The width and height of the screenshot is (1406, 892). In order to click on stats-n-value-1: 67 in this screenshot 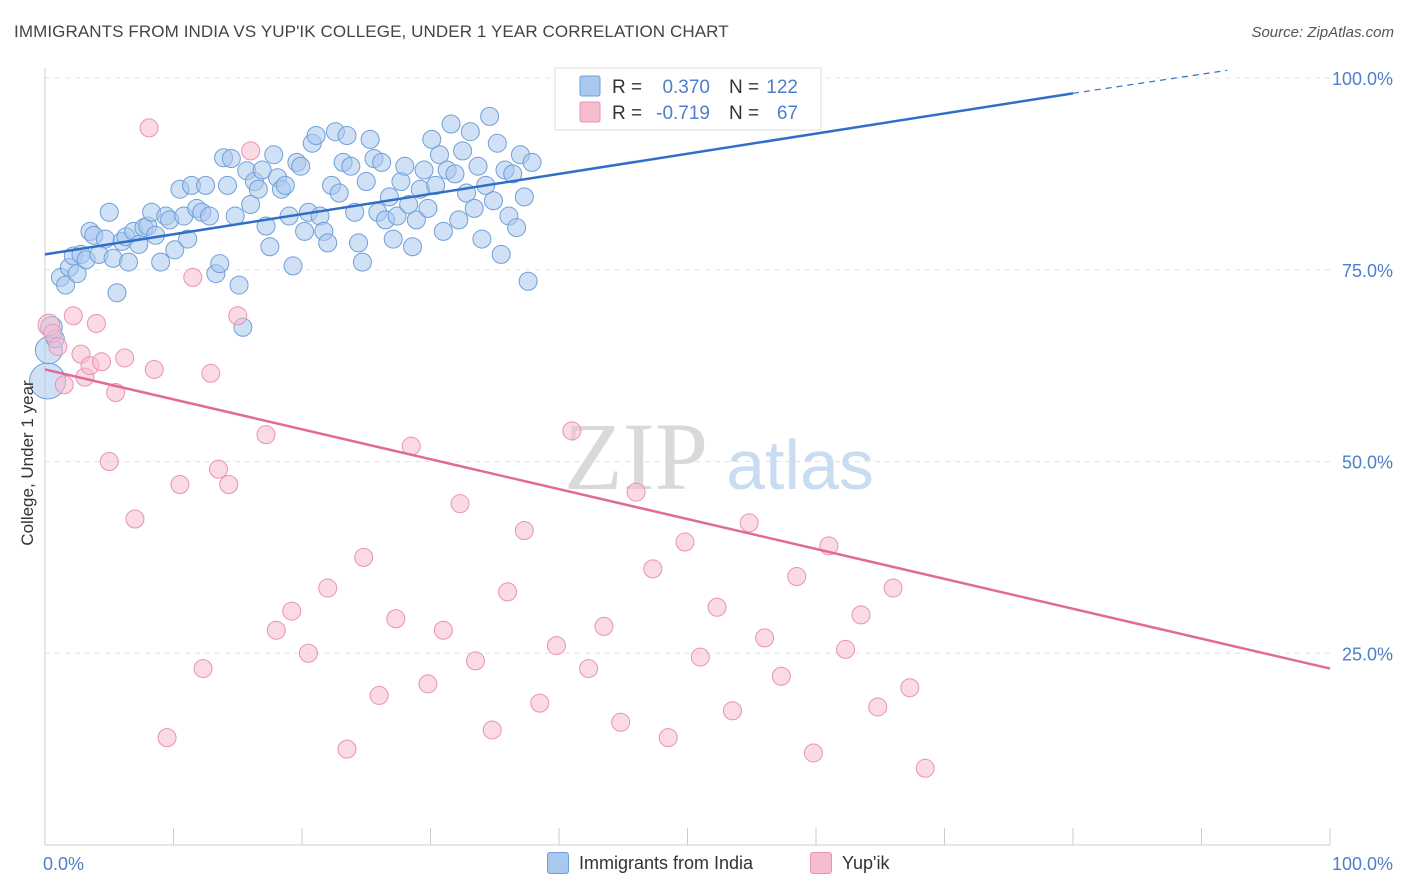, I will do `click(787, 113)`.